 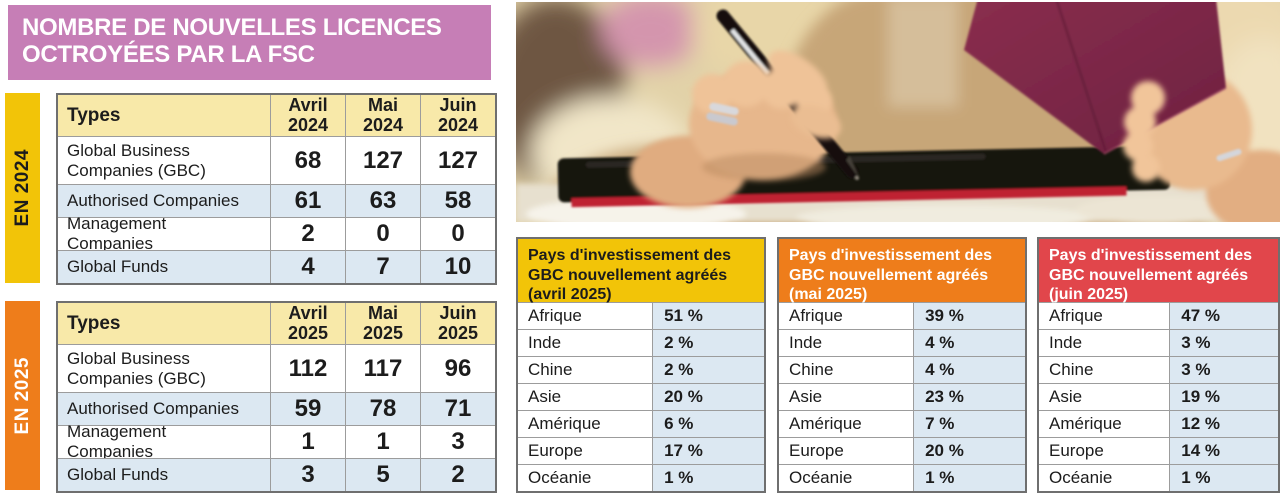 I want to click on percent-cell: 14 %, so click(x=1223, y=451).